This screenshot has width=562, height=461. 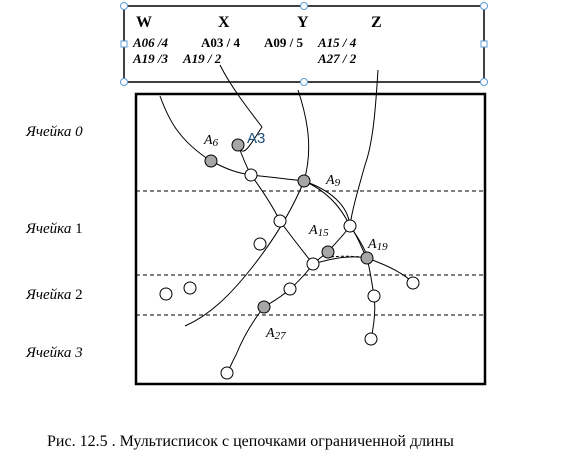 What do you see at coordinates (337, 58) in the screenshot?
I see `pointer-z-2: A27 / 2` at bounding box center [337, 58].